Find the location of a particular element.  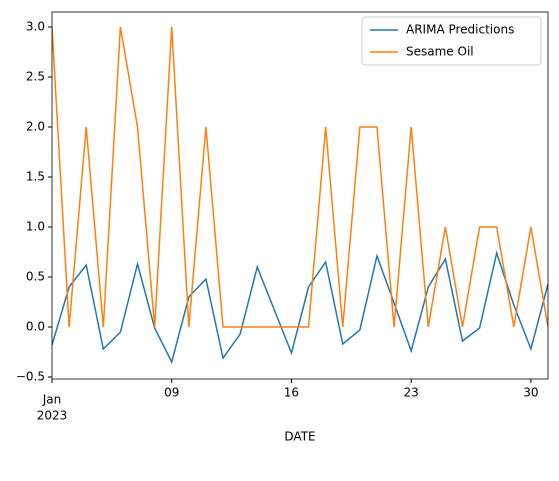

legend-box is located at coordinates (451, 41).